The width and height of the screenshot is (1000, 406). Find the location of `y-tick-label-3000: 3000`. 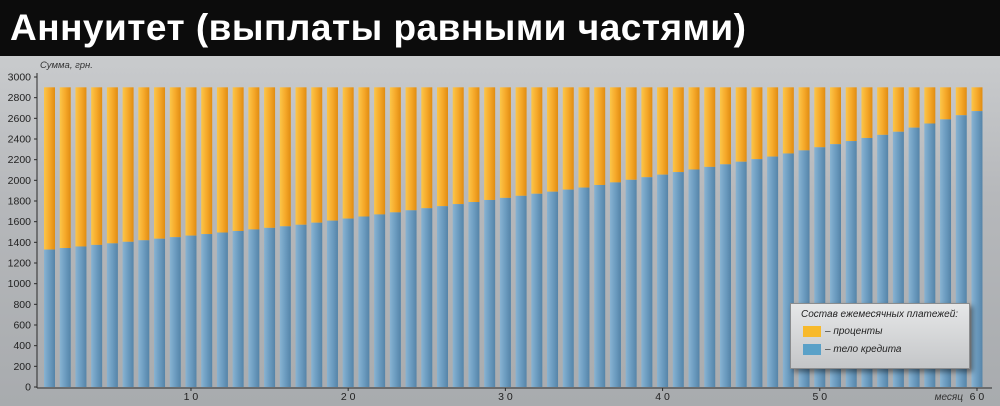

y-tick-label-3000: 3000 is located at coordinates (20, 78).